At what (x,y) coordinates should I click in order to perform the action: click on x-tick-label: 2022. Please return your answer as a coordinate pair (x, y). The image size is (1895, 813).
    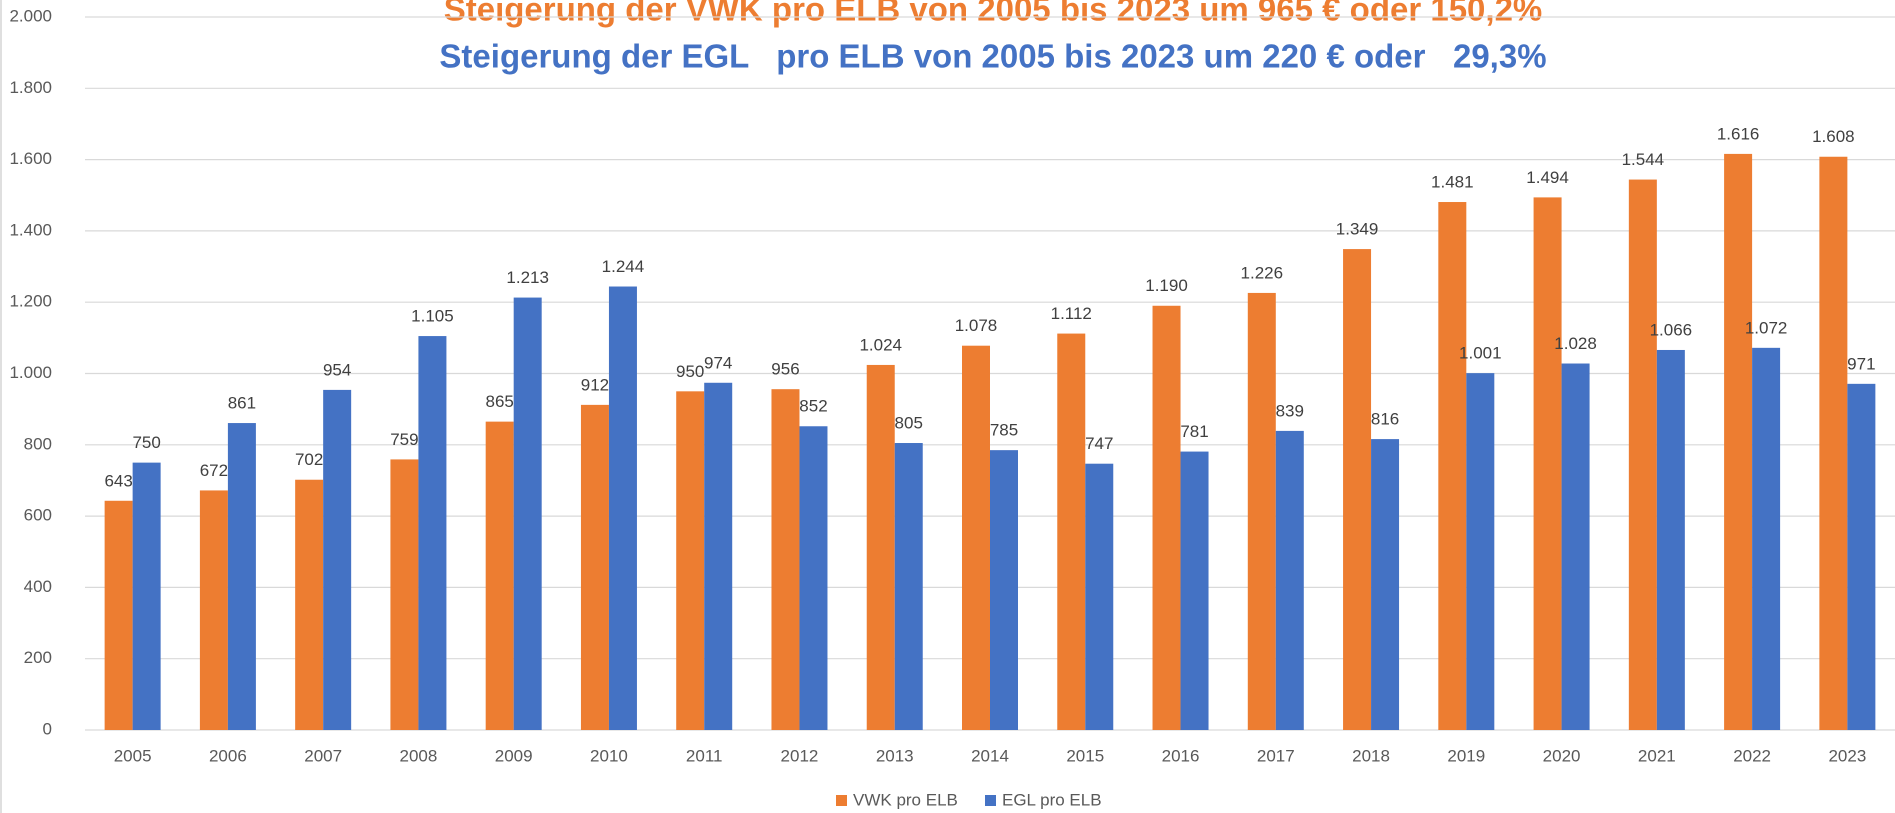
    Looking at the image, I should click on (1752, 755).